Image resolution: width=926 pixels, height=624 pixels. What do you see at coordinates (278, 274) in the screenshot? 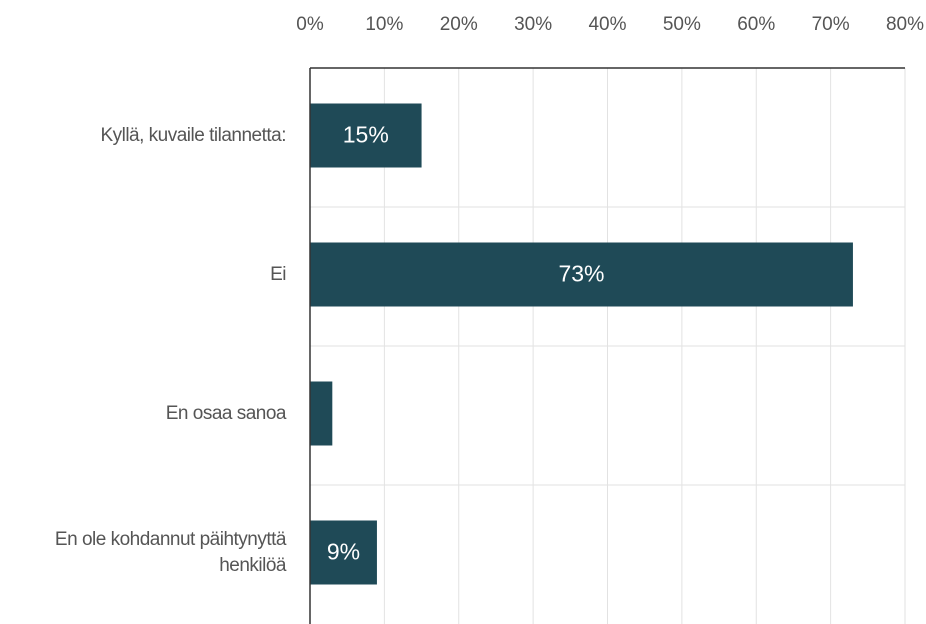
I see `y-tick-label: Ei` at bounding box center [278, 274].